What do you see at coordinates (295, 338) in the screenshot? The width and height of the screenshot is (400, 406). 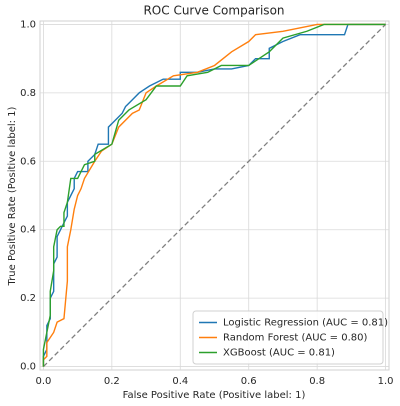 I see `legend-label: Random Forest (AUC = 0.80)` at bounding box center [295, 338].